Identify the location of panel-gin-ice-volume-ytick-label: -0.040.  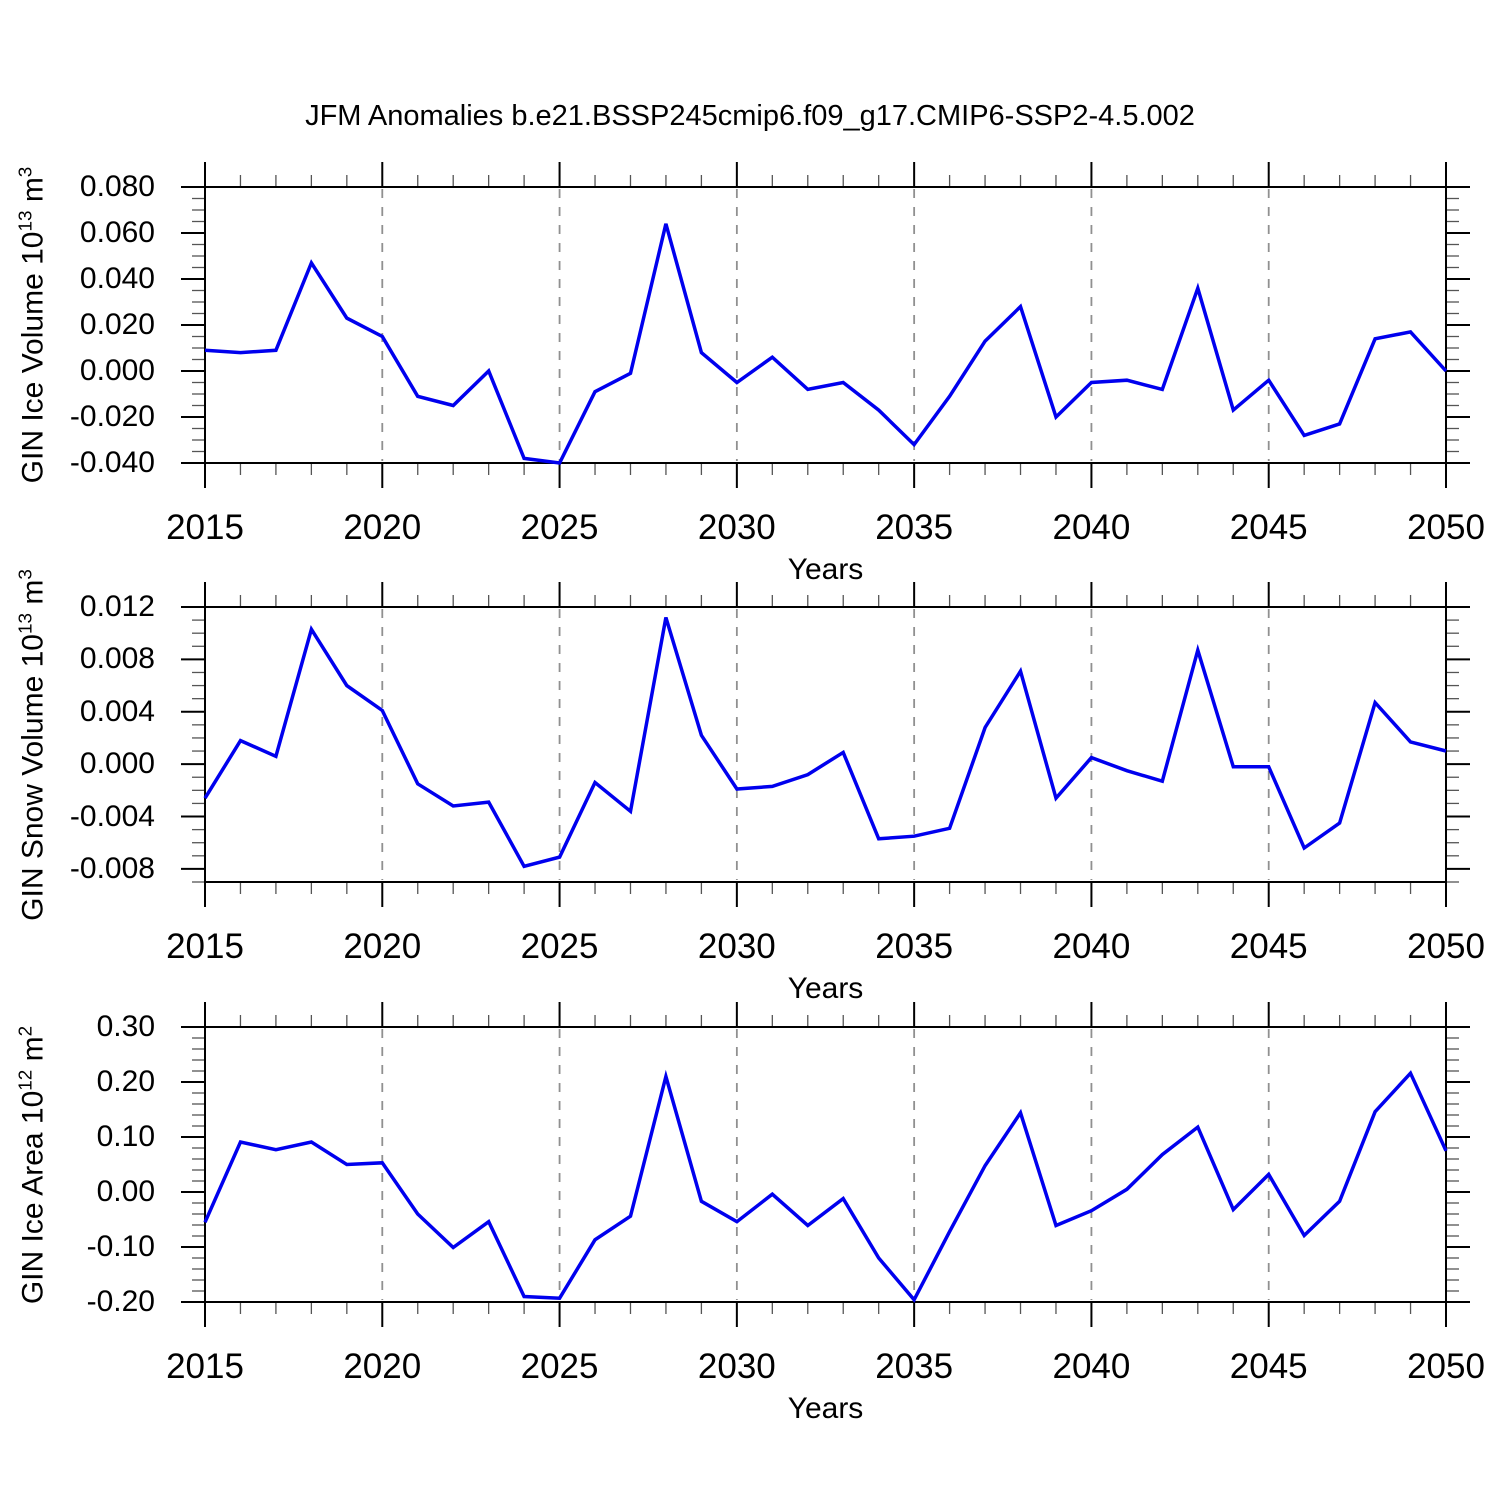
(112, 462).